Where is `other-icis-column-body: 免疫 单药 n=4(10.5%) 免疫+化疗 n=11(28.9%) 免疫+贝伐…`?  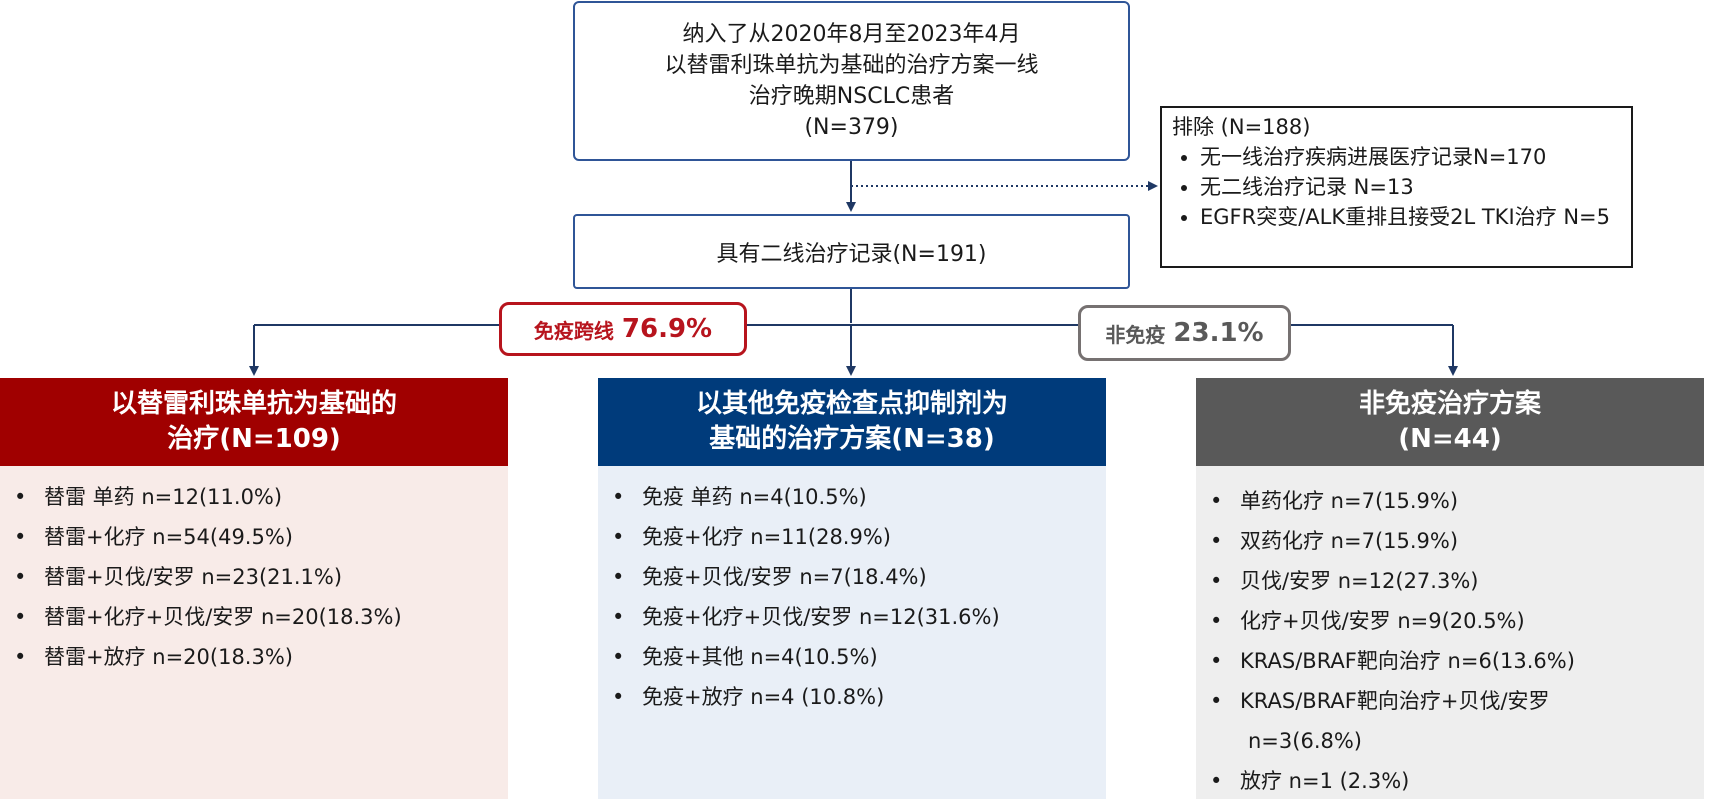
other-icis-column-body: 免疫 单药 n=4(10.5%) 免疫+化疗 n=11(28.9%) 免疫+贝伐… is located at coordinates (852, 632).